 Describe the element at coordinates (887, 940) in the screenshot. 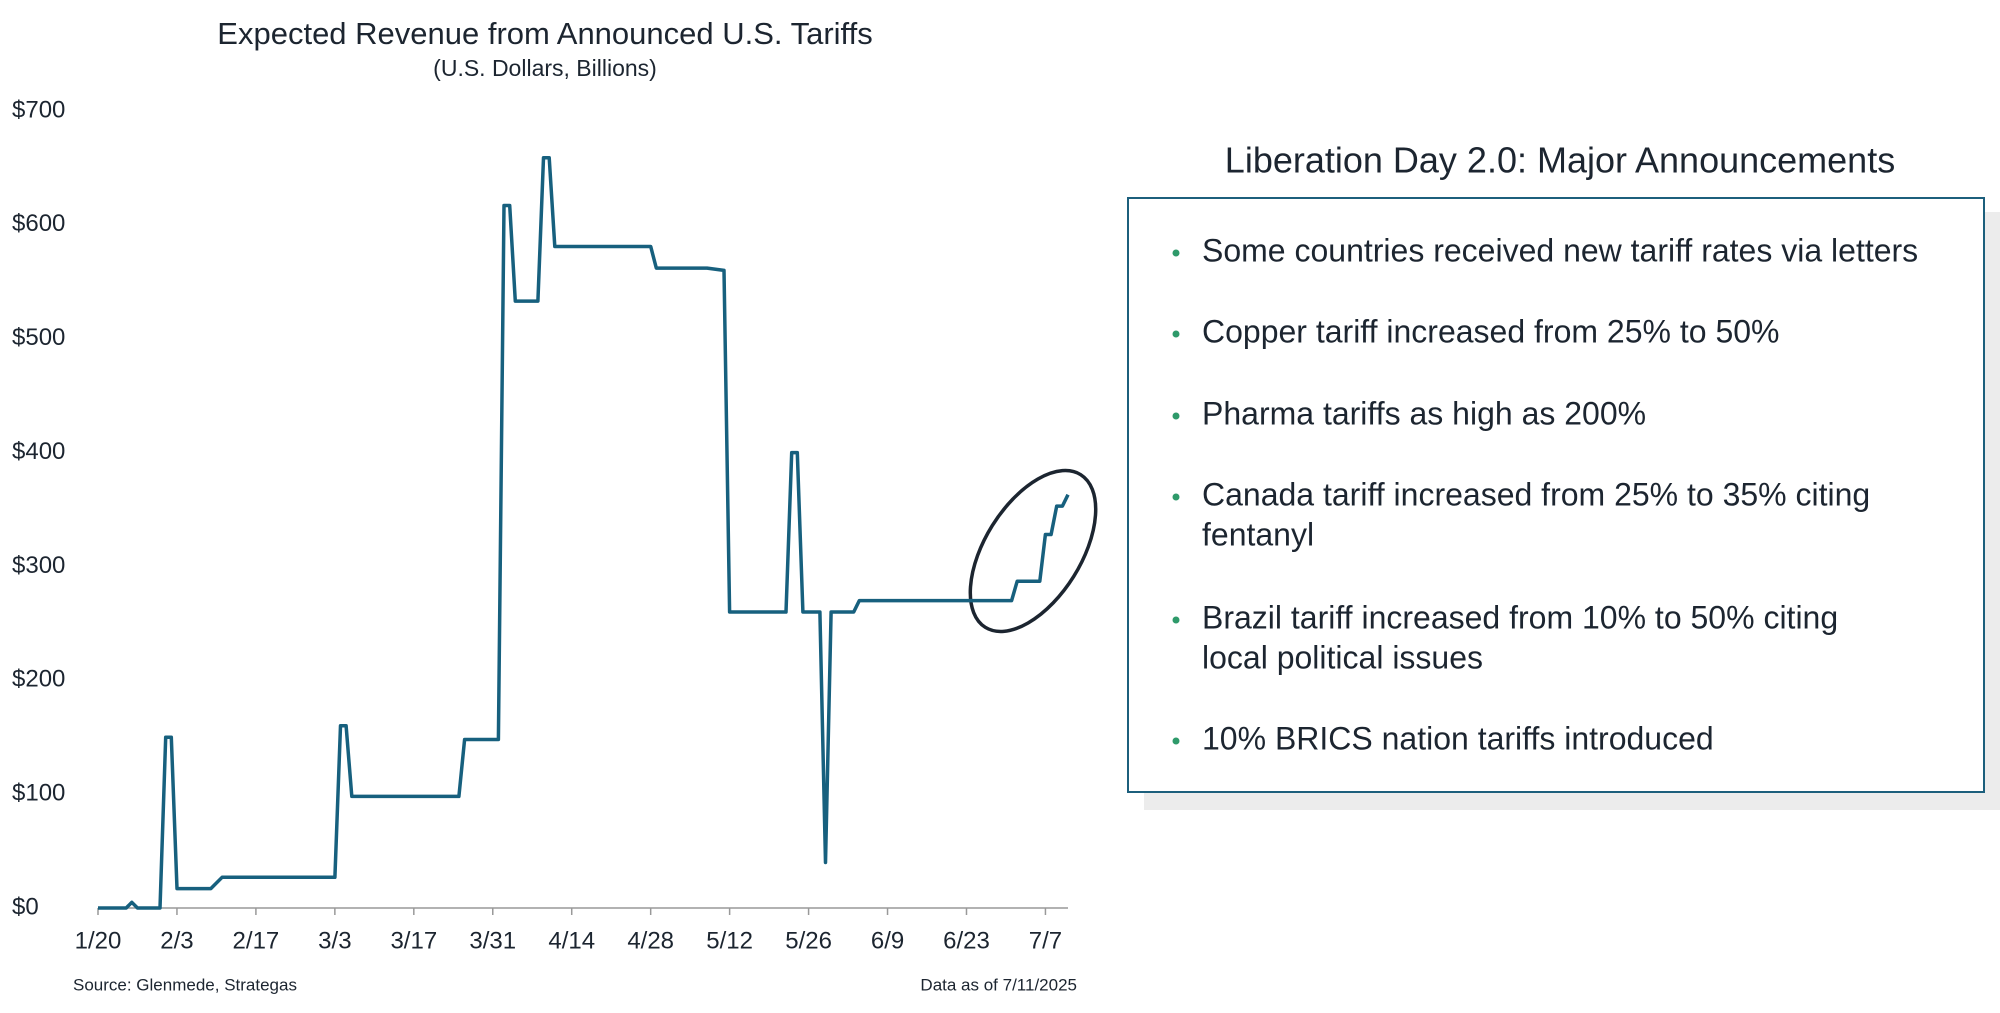

I see `x-tick-label: 6/9` at that location.